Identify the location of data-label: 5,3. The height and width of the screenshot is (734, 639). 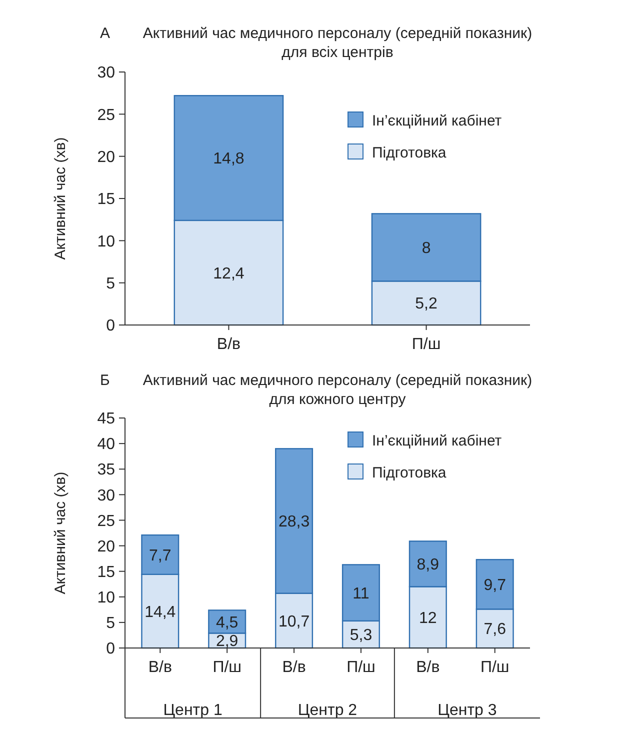
(361, 635).